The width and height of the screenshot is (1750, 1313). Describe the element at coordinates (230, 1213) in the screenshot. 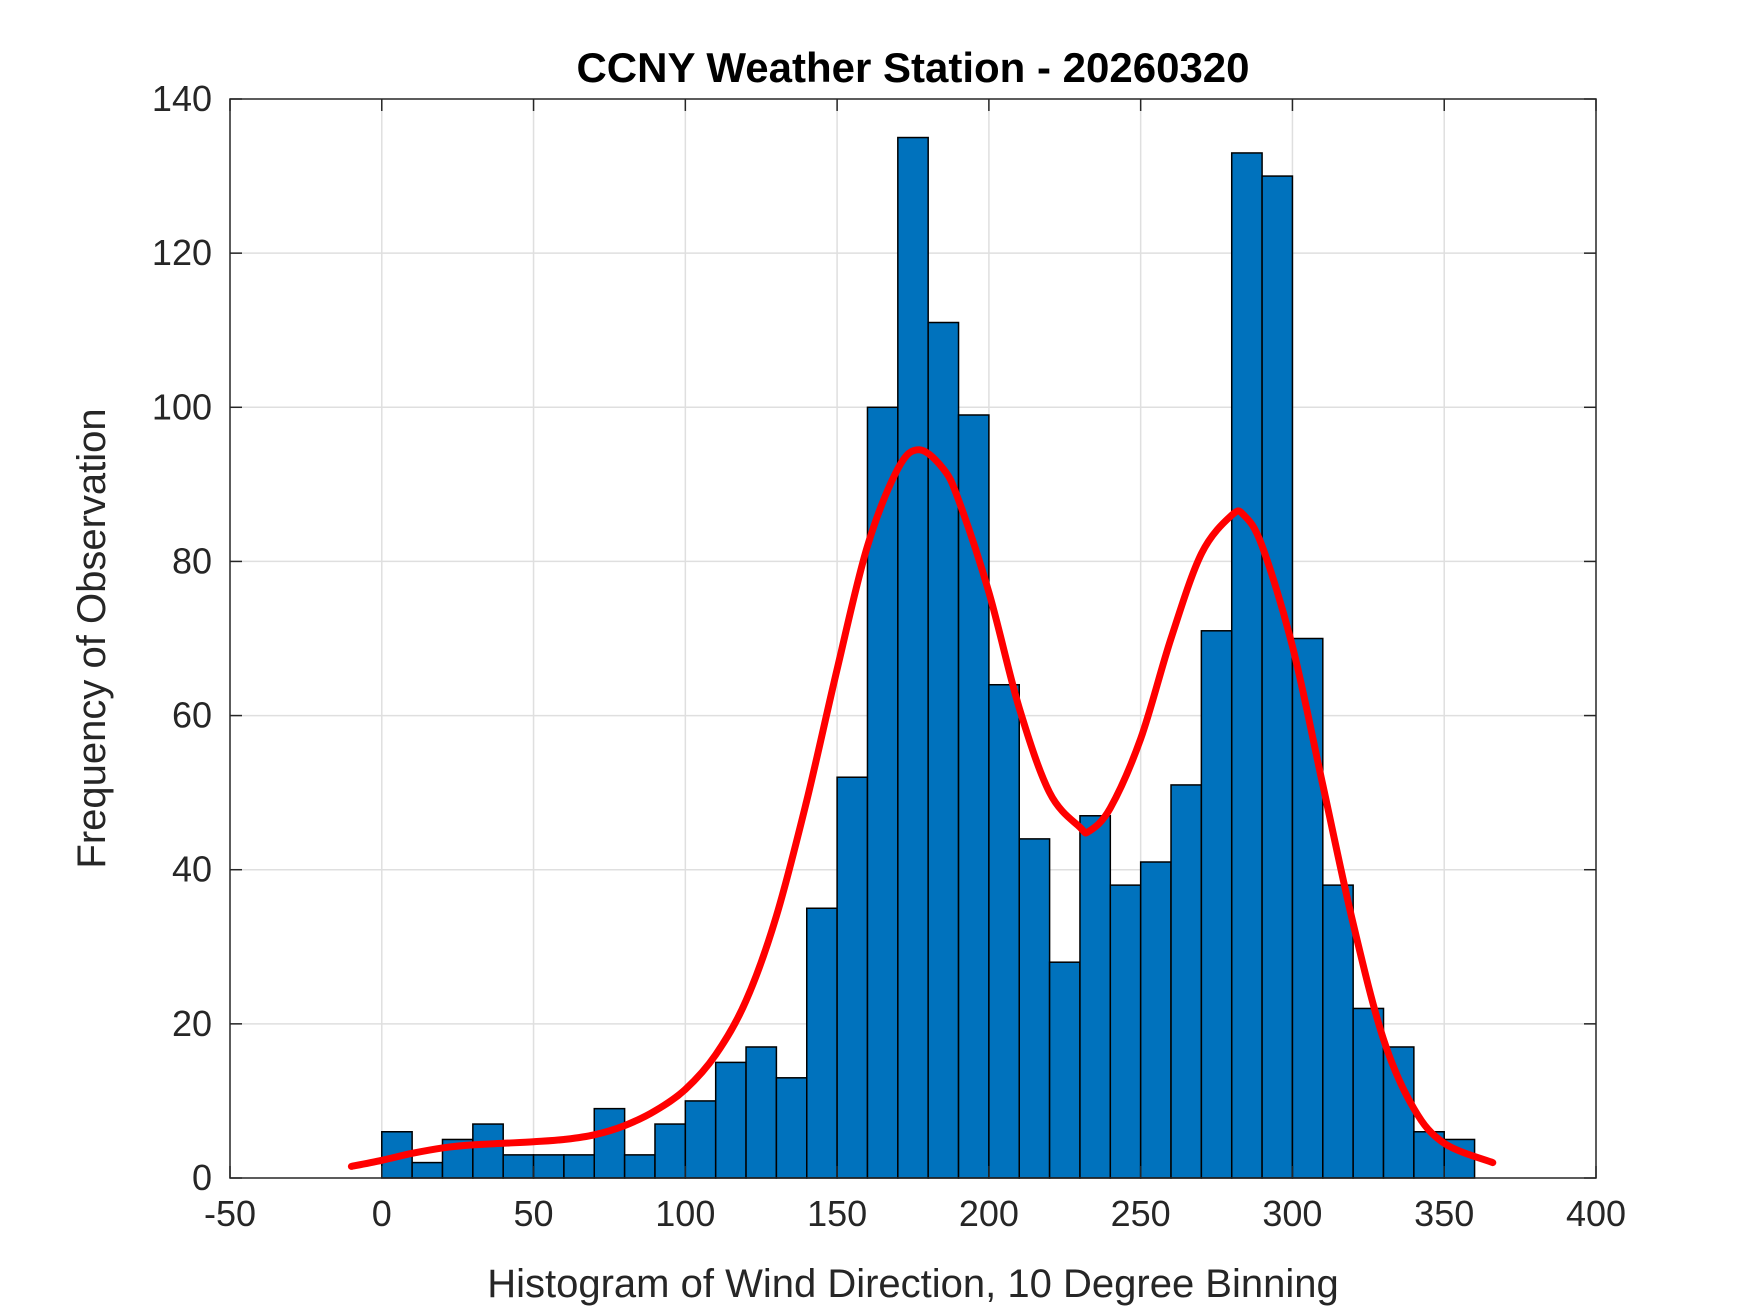

I see `x-tick-label: -50` at that location.